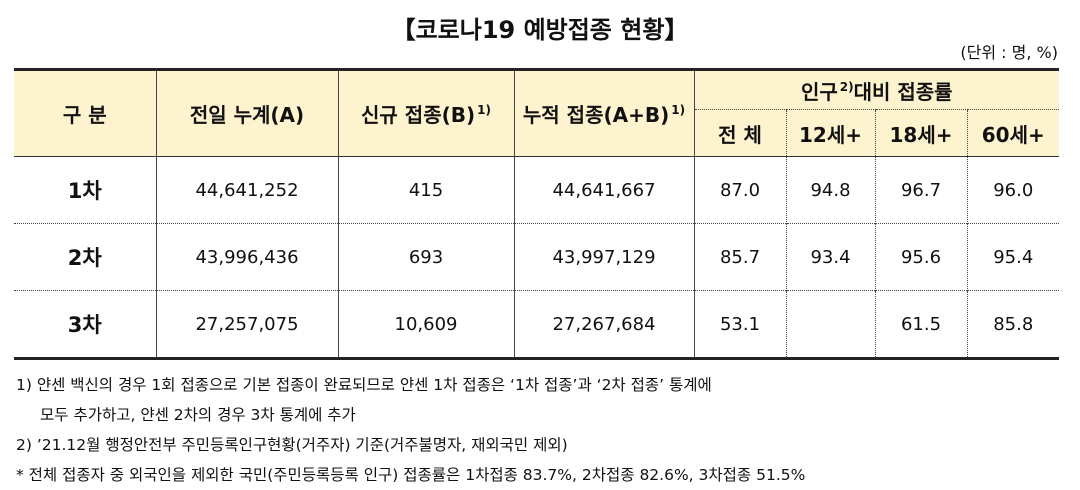  What do you see at coordinates (425, 112) in the screenshot?
I see `header-new-vaccination: 신규 접종(B) 1)` at bounding box center [425, 112].